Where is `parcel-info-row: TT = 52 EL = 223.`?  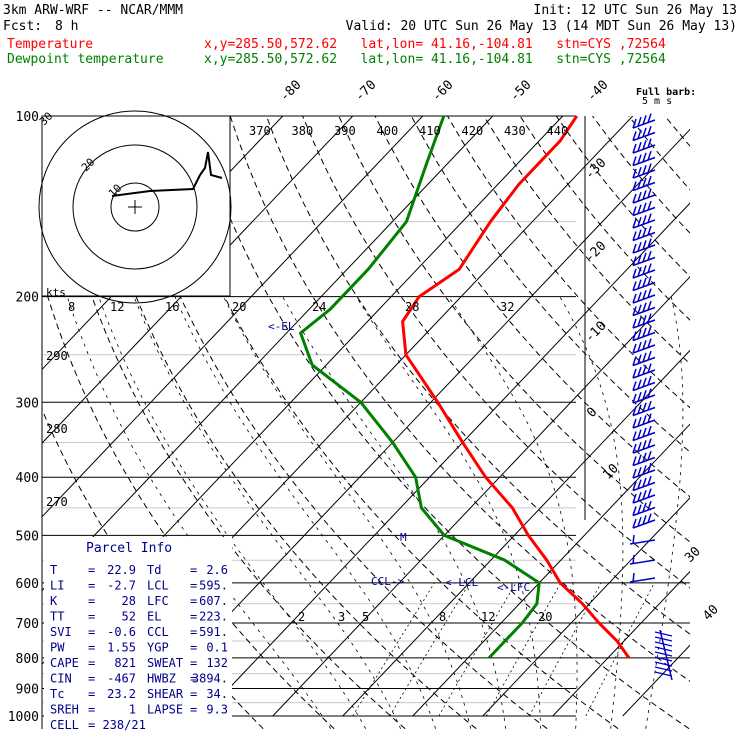 parcel-info-row: TT = 52 EL = 223. is located at coordinates (139, 617).